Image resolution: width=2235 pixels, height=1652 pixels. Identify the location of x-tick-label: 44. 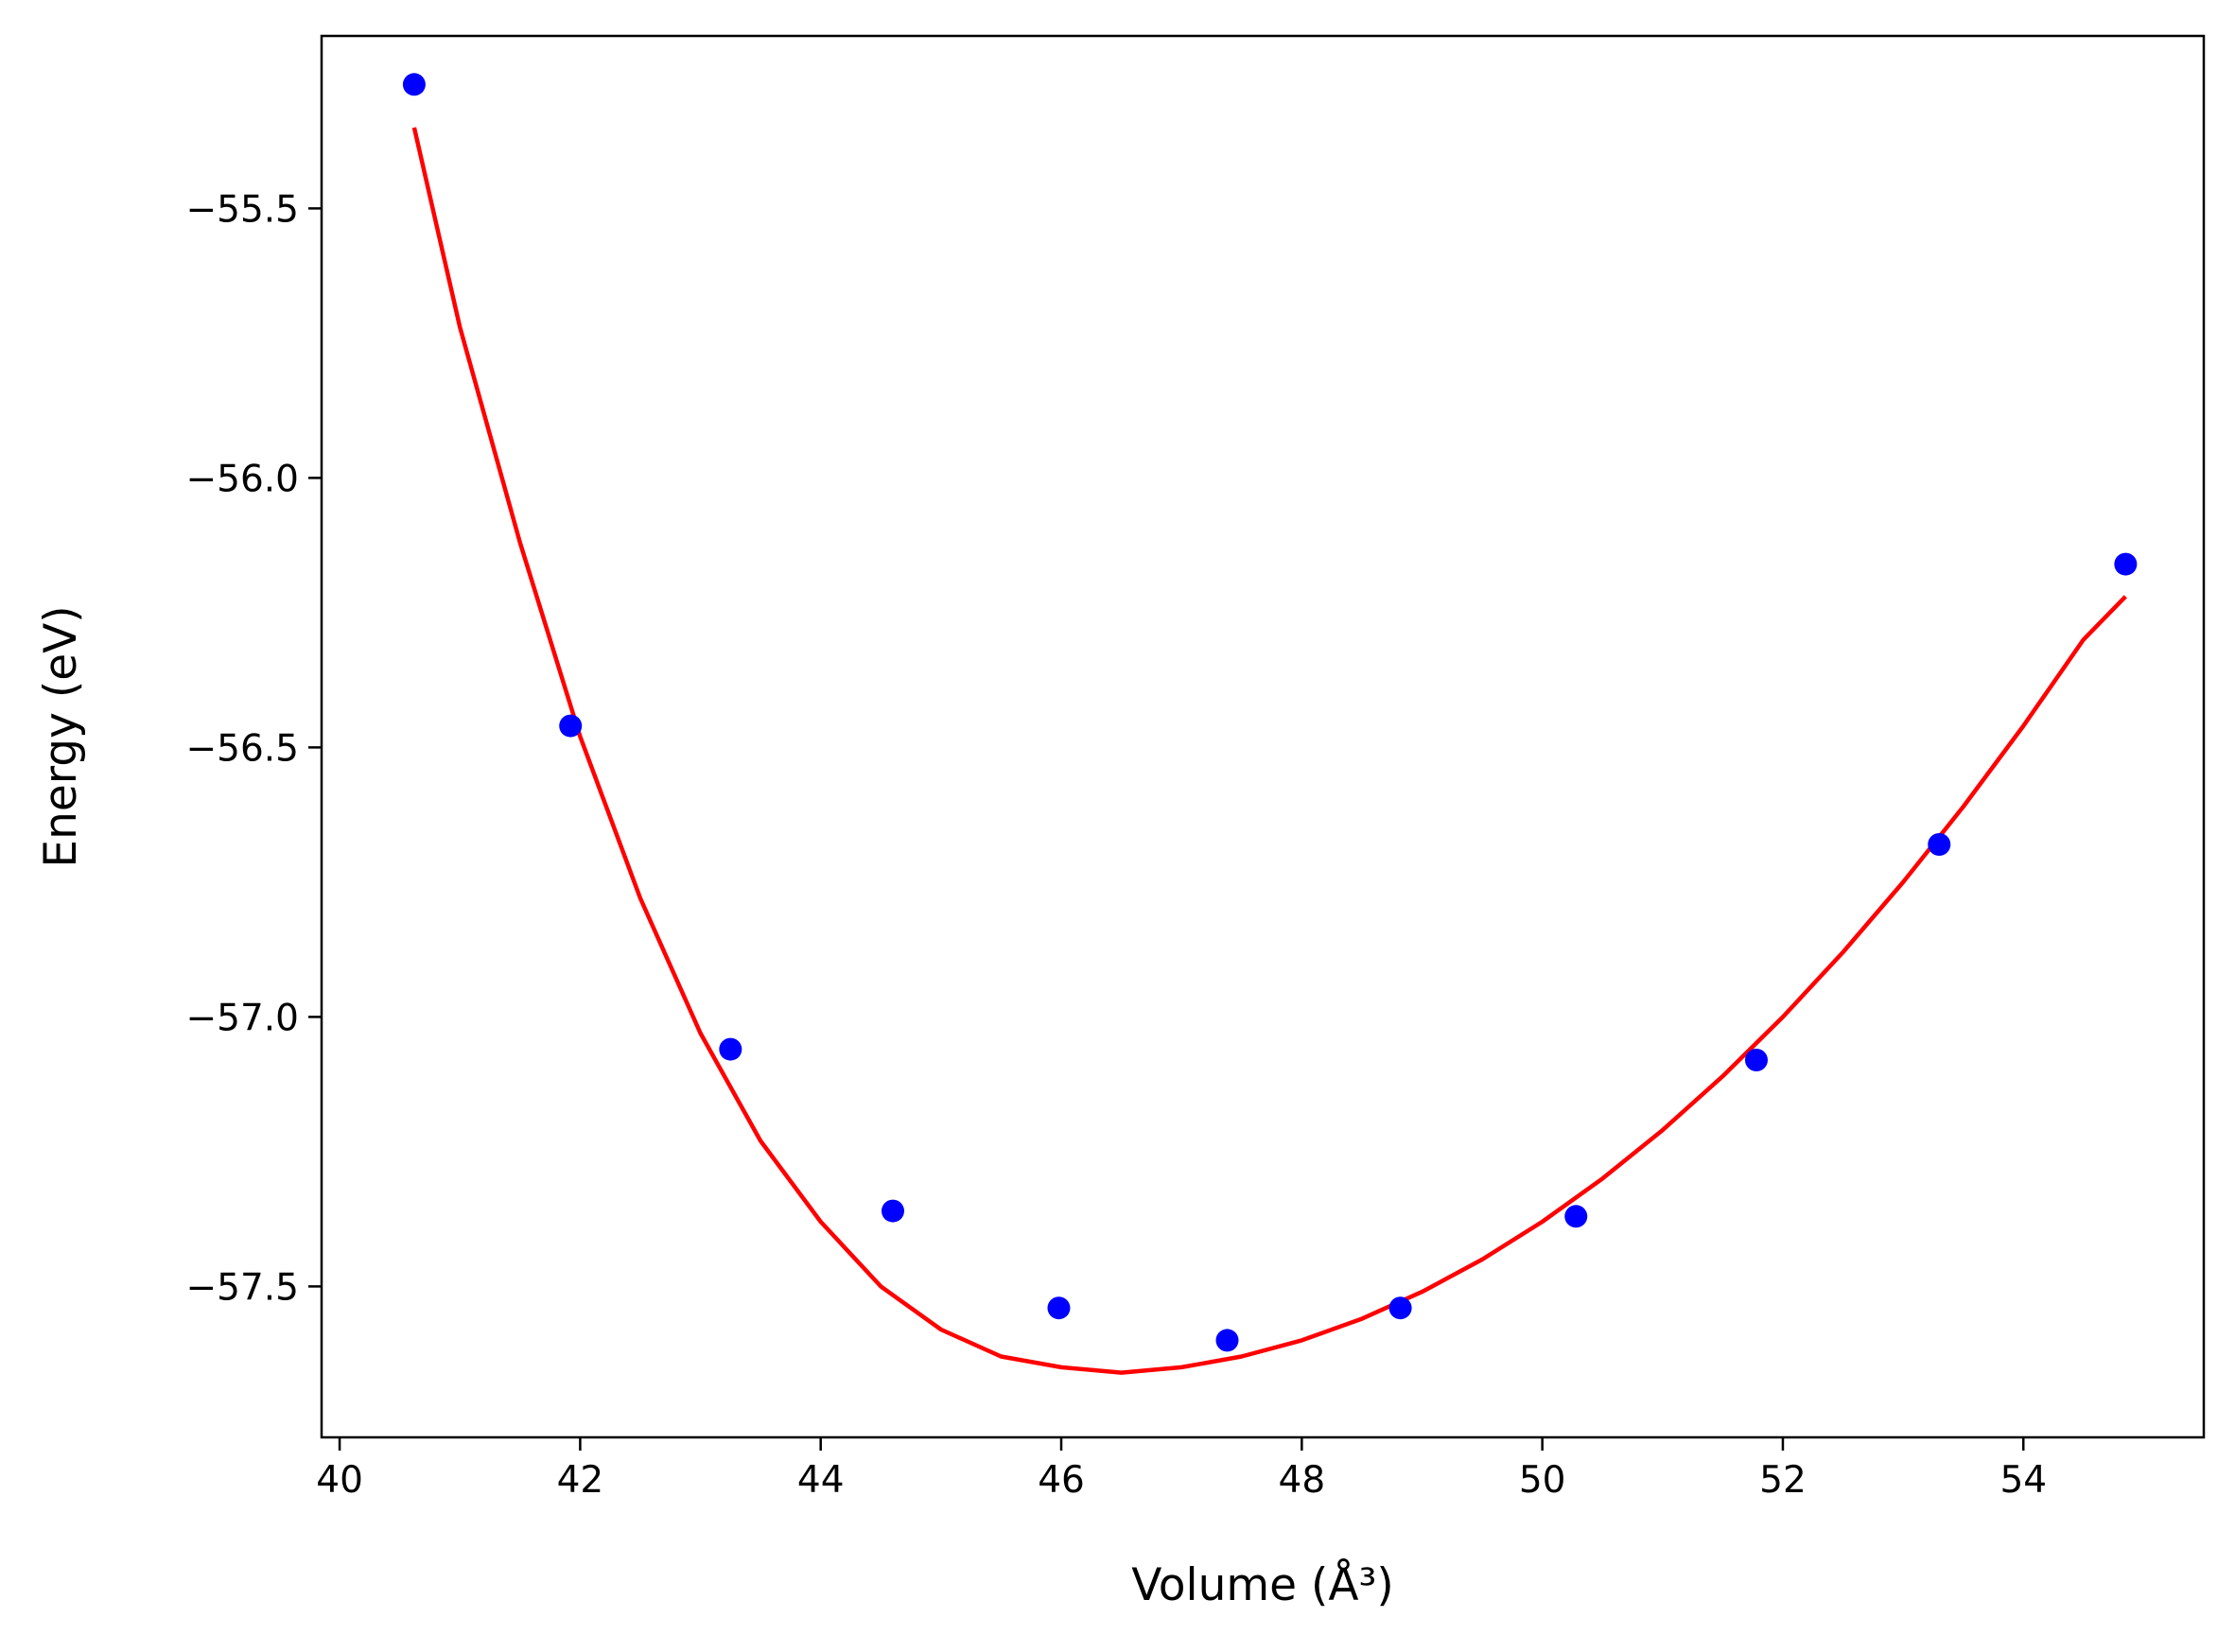
(821, 1481).